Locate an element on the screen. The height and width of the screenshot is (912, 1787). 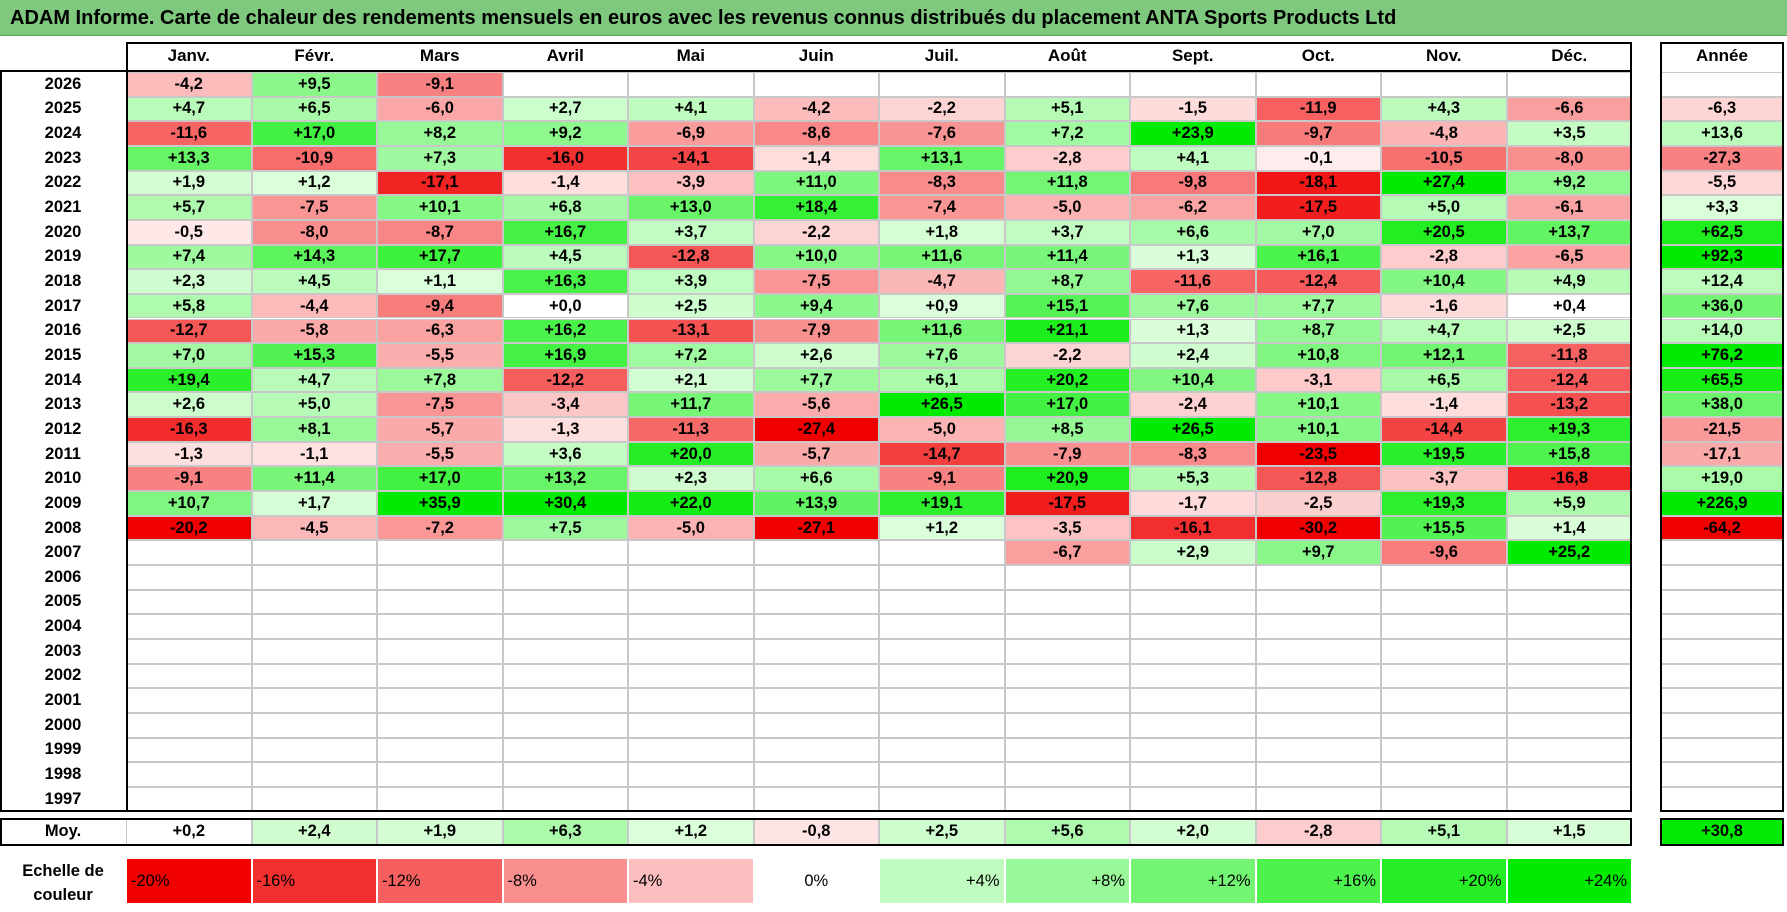
heatmap-cell: -1,7 is located at coordinates (1193, 503).